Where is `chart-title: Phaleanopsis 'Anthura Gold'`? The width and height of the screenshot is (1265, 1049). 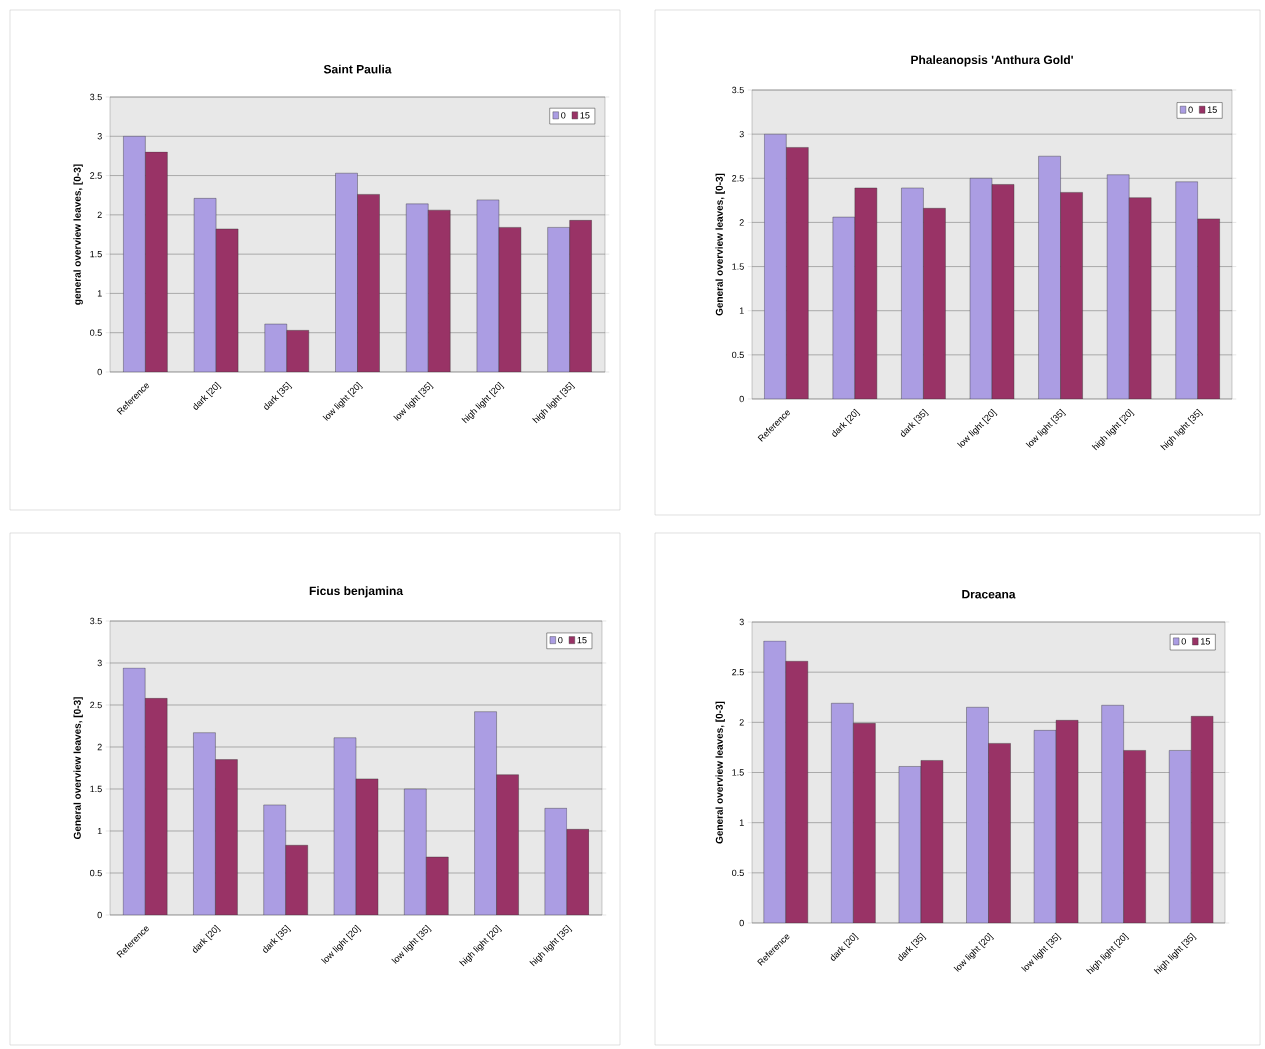
chart-title: Phaleanopsis 'Anthura Gold' is located at coordinates (992, 61).